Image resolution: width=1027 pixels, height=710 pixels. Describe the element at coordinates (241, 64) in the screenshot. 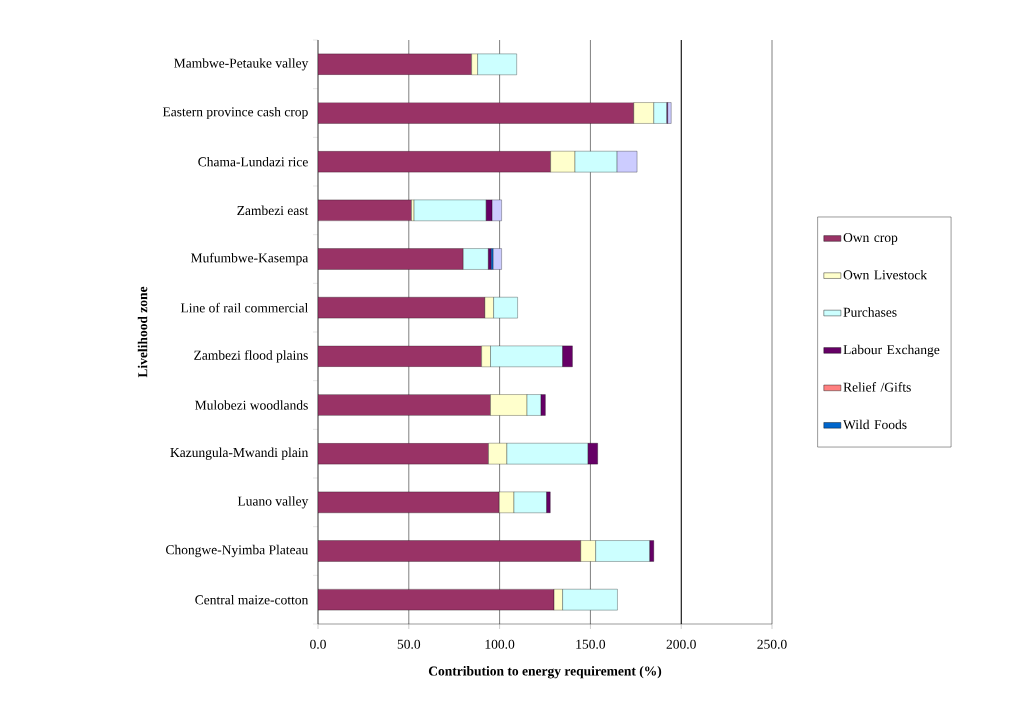

I see `y-tick-label: Mambwe-Petauke valley` at that location.